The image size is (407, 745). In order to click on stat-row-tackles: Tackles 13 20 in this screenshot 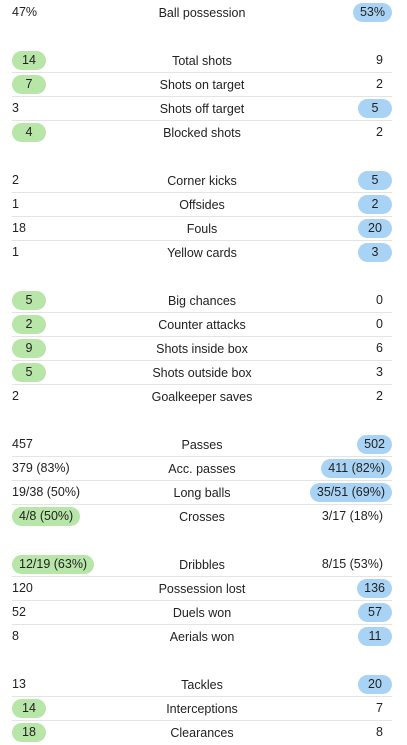, I will do `click(202, 685)`.